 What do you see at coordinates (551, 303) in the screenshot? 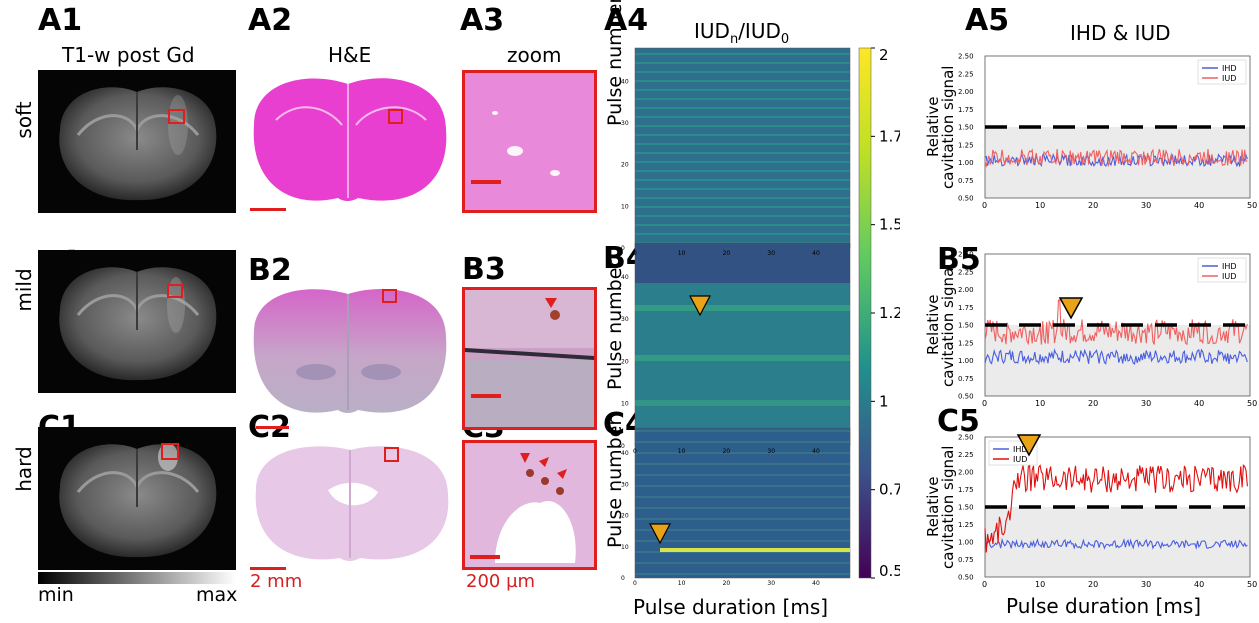
I see `hemorrhage-arrow` at bounding box center [551, 303].